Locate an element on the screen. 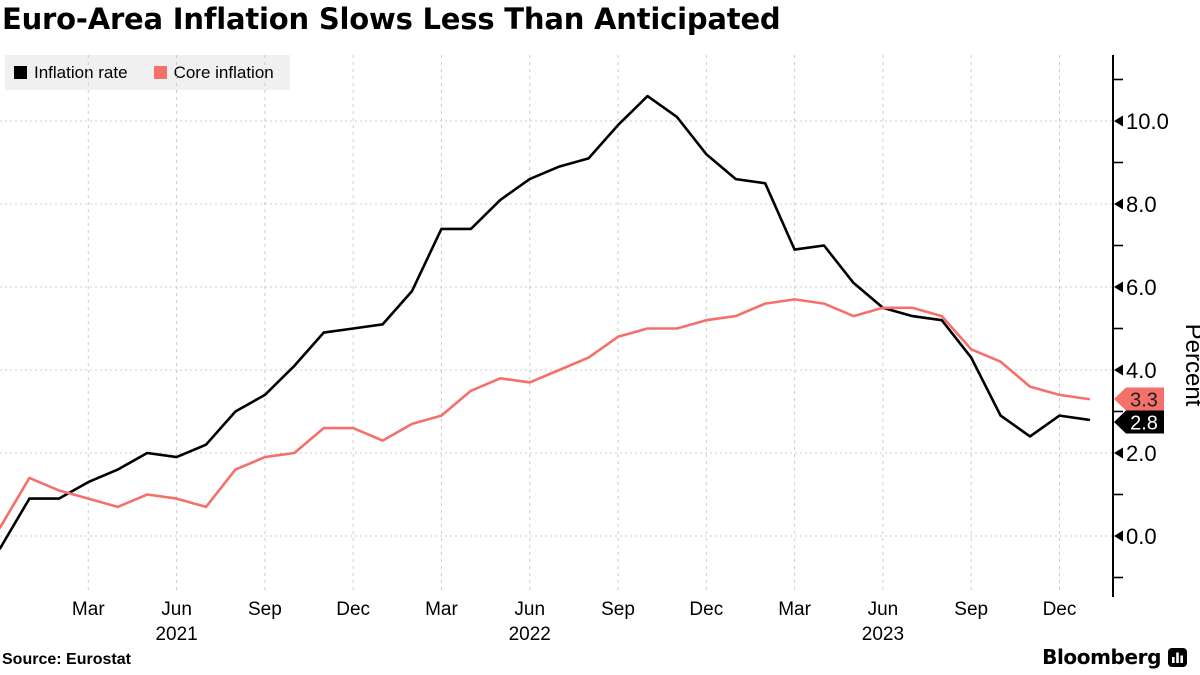 This screenshot has height=675, width=1200. y-tick-label: 2.0 is located at coordinates (1141, 453).